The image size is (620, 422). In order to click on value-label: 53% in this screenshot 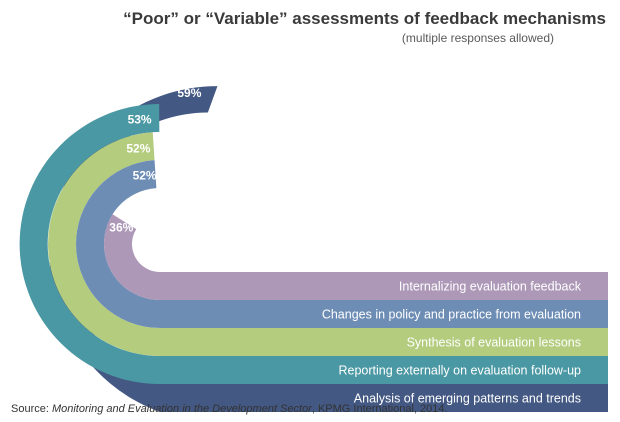, I will do `click(140, 120)`.